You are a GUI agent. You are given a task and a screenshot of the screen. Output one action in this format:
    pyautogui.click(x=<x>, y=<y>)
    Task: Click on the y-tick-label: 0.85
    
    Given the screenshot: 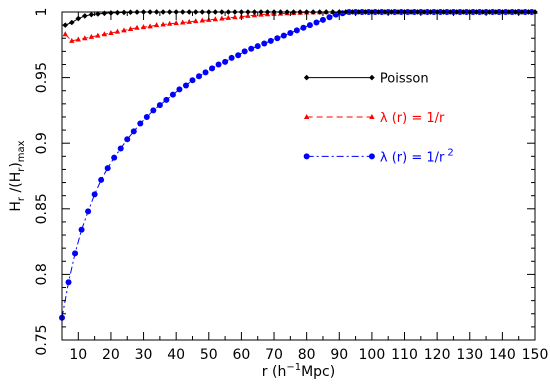 What is the action you would take?
    pyautogui.click(x=42, y=208)
    